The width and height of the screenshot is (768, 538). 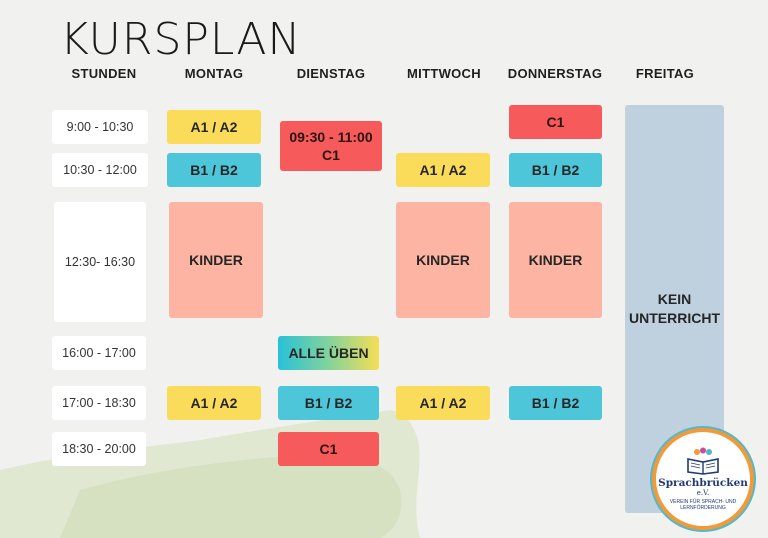 What do you see at coordinates (555, 403) in the screenshot?
I see `course-donnerstag-evening: B1 / B2` at bounding box center [555, 403].